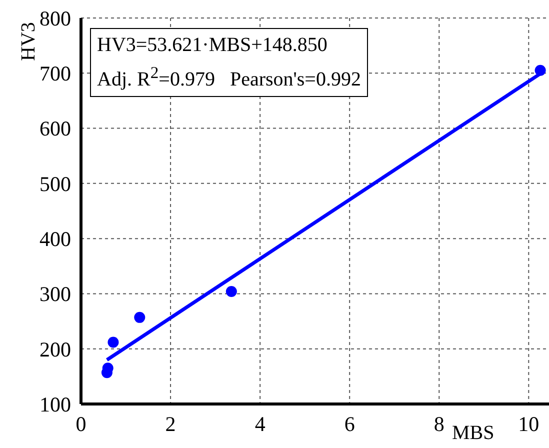  I want to click on y-axis-title: HV3, so click(29, 42).